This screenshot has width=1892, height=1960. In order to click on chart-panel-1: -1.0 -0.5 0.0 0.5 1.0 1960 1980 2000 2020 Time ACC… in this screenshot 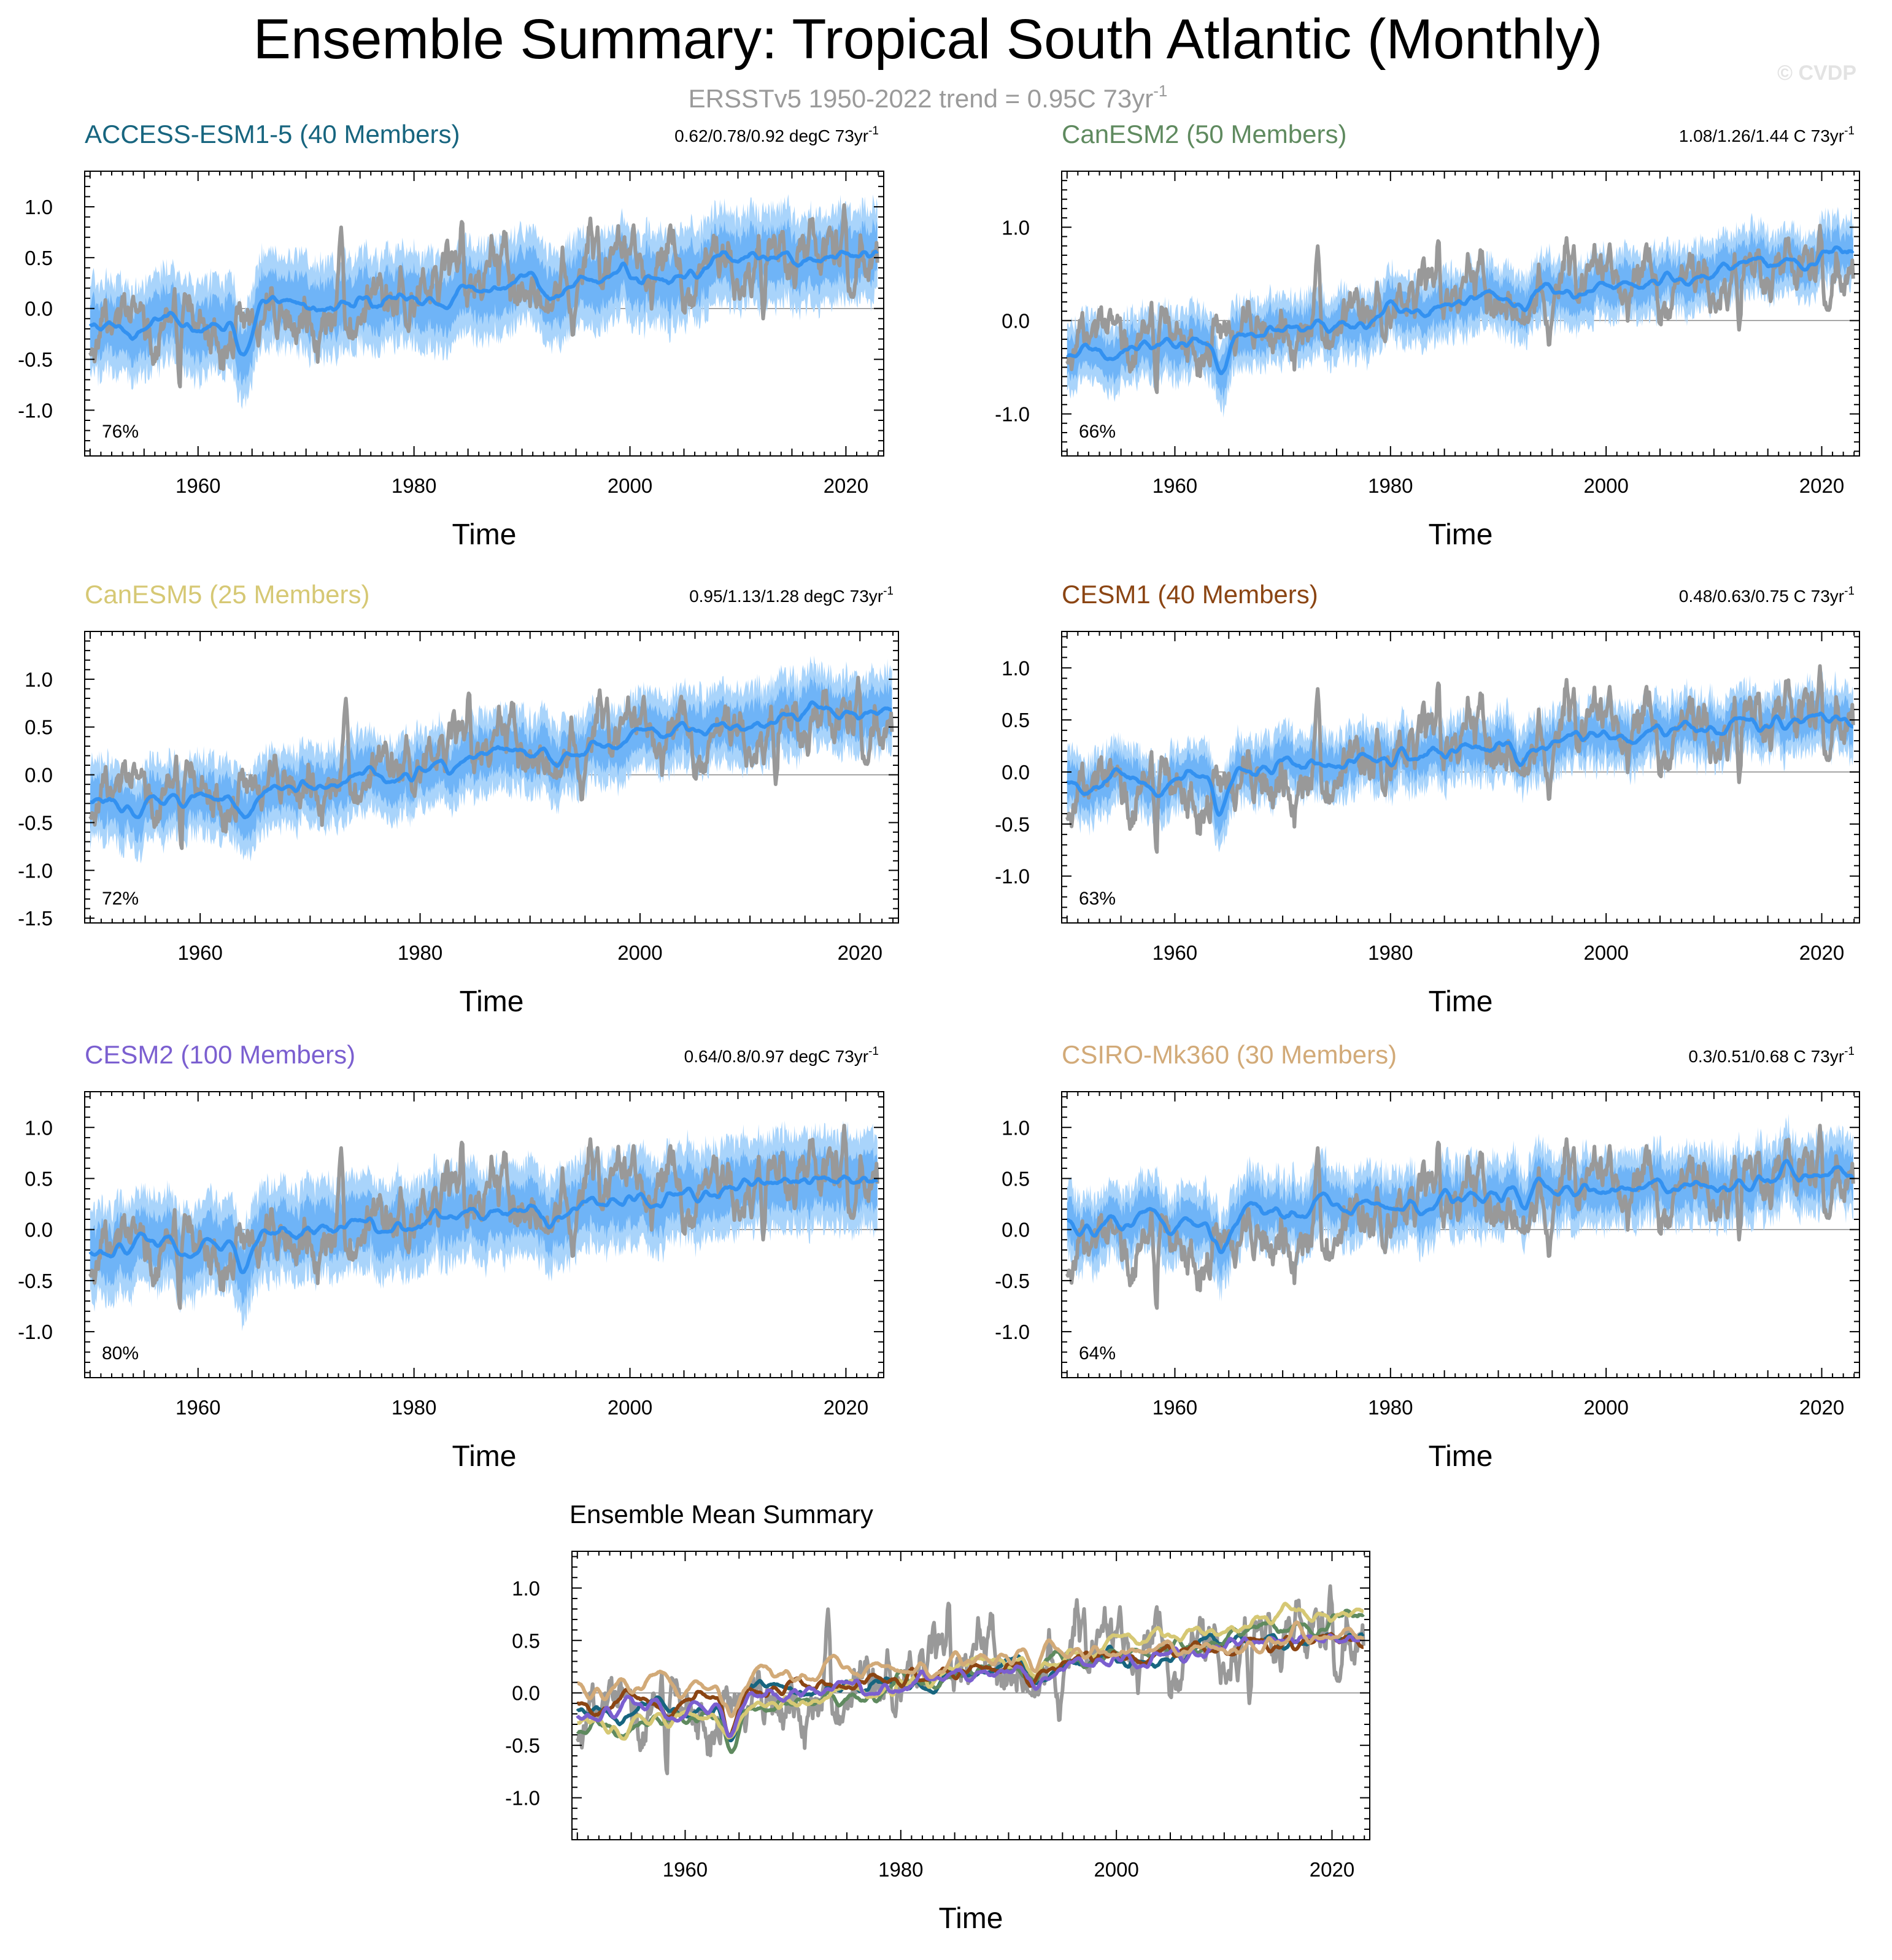, I will do `click(451, 335)`.